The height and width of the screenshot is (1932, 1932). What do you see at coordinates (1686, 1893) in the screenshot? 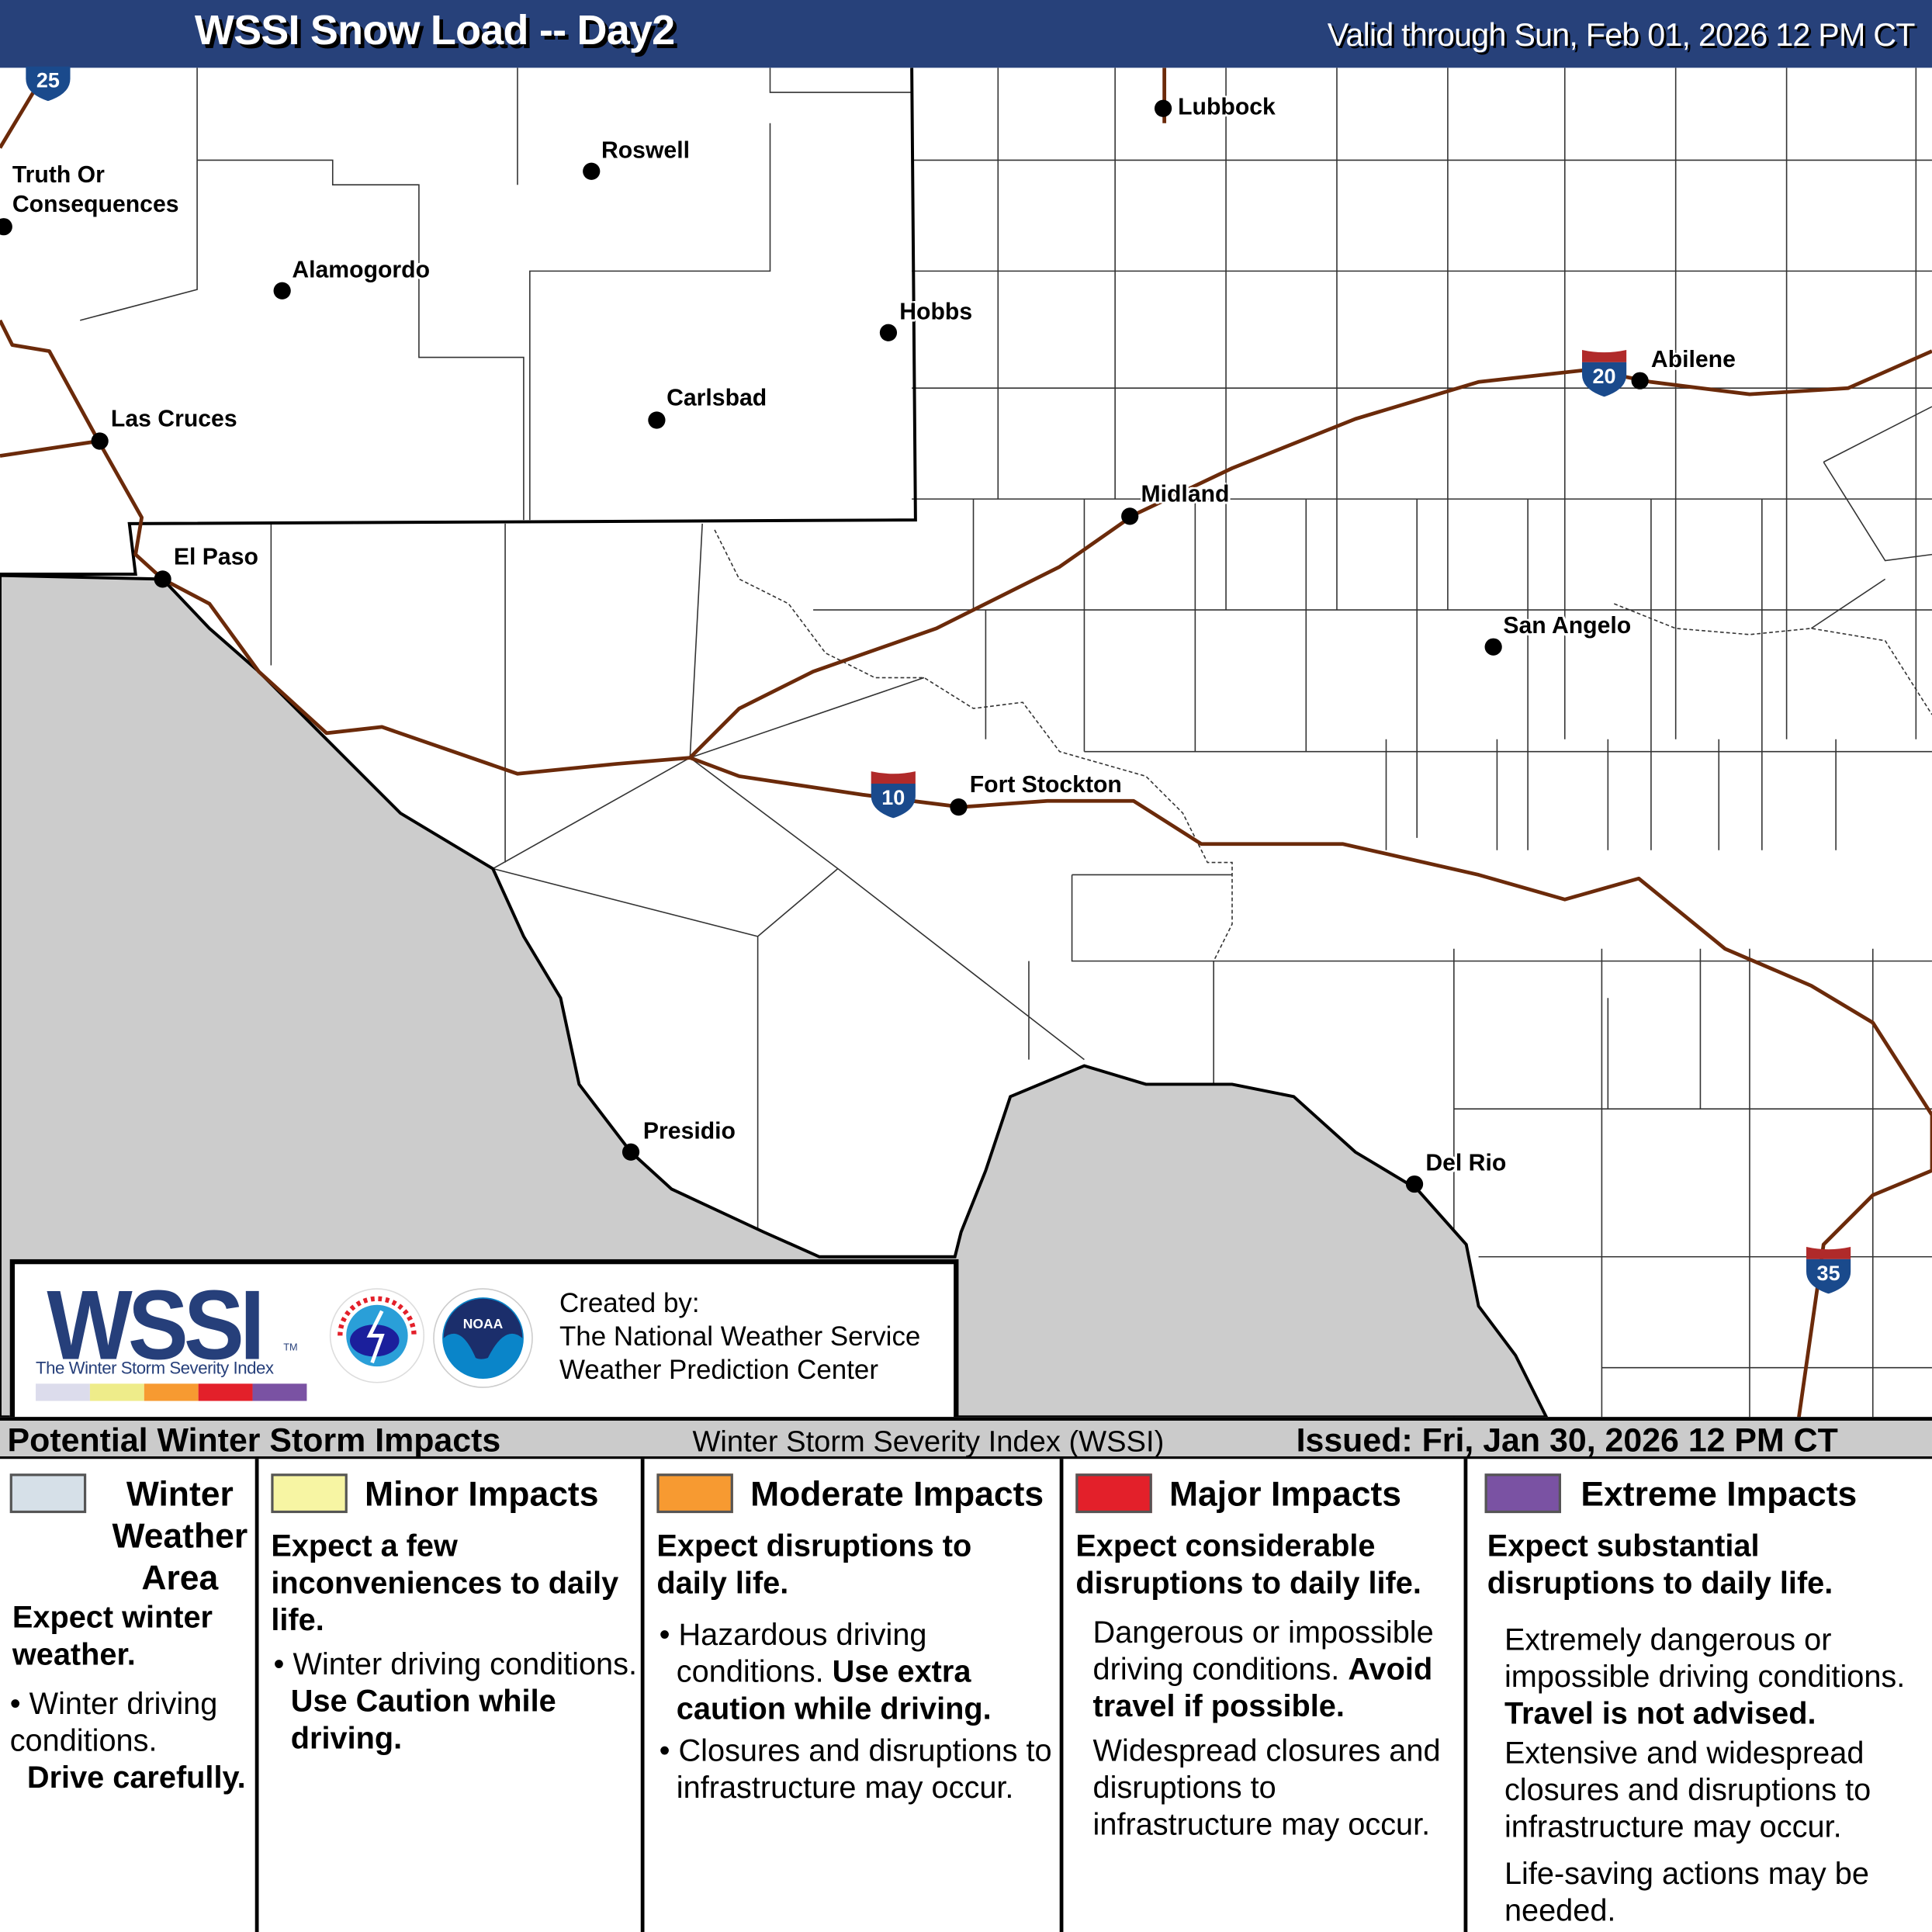
I see `category-text: Life-saving actions may be needed.` at bounding box center [1686, 1893].